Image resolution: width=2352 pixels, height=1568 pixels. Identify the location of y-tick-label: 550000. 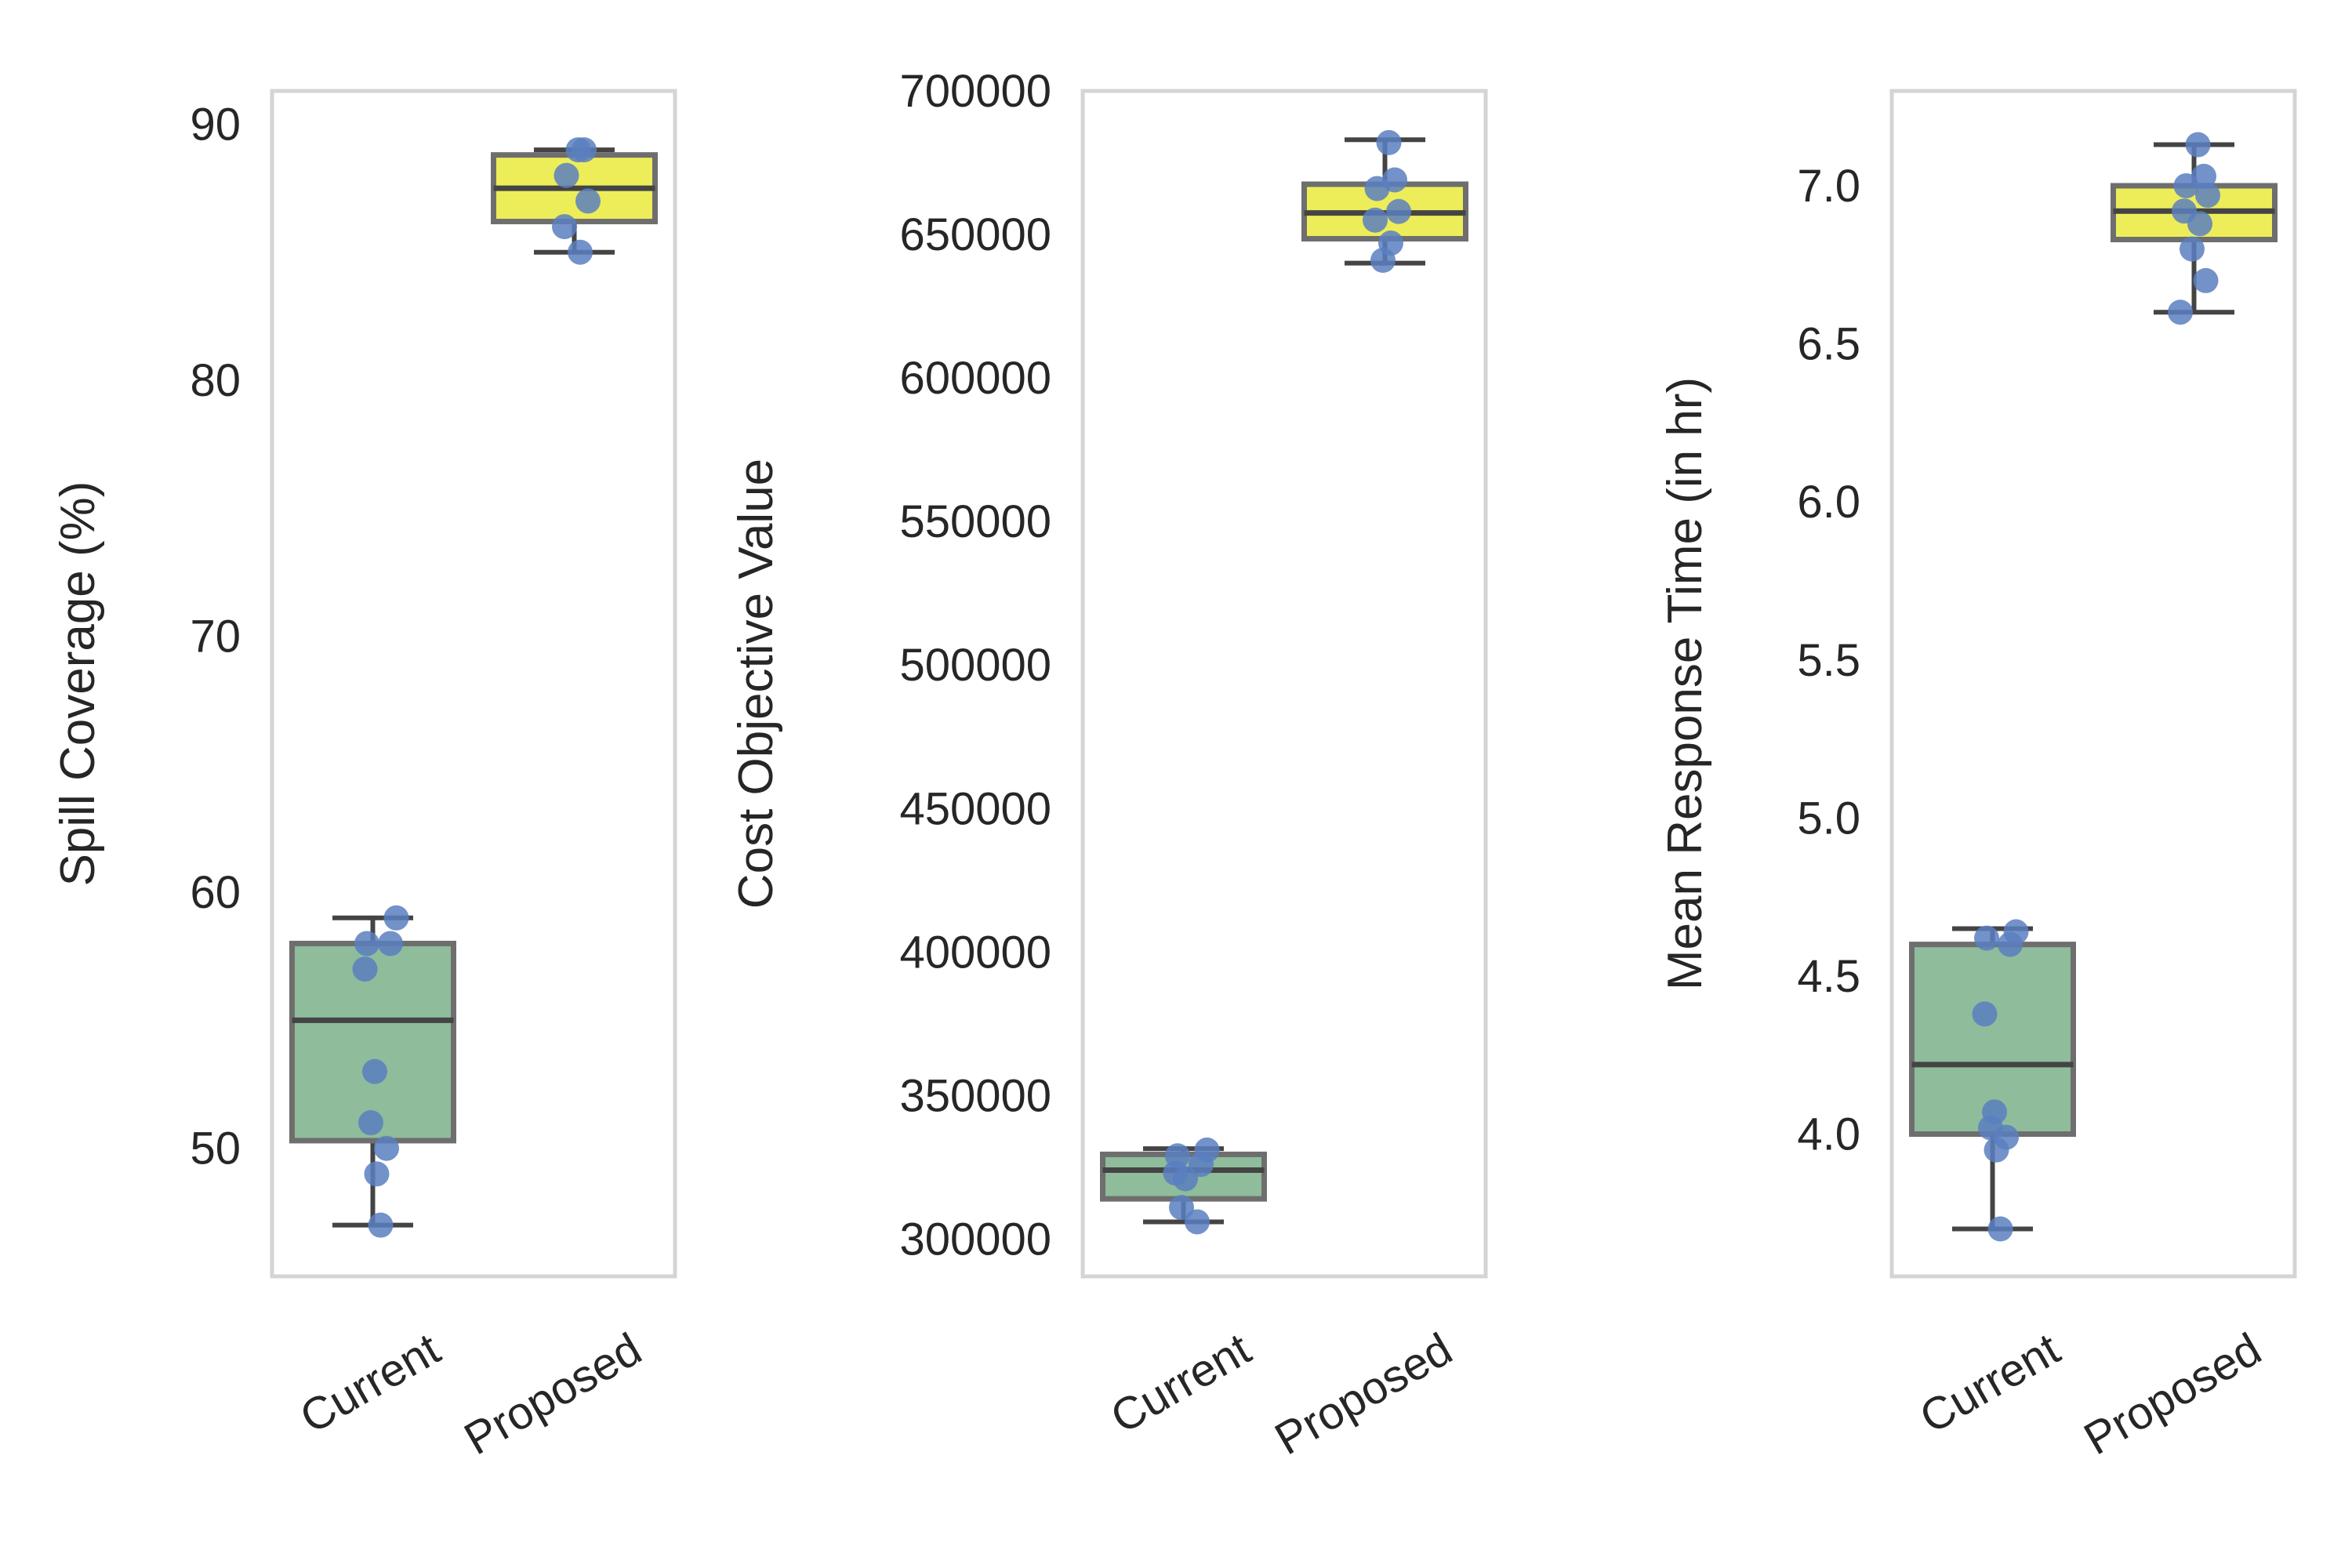
(975, 521).